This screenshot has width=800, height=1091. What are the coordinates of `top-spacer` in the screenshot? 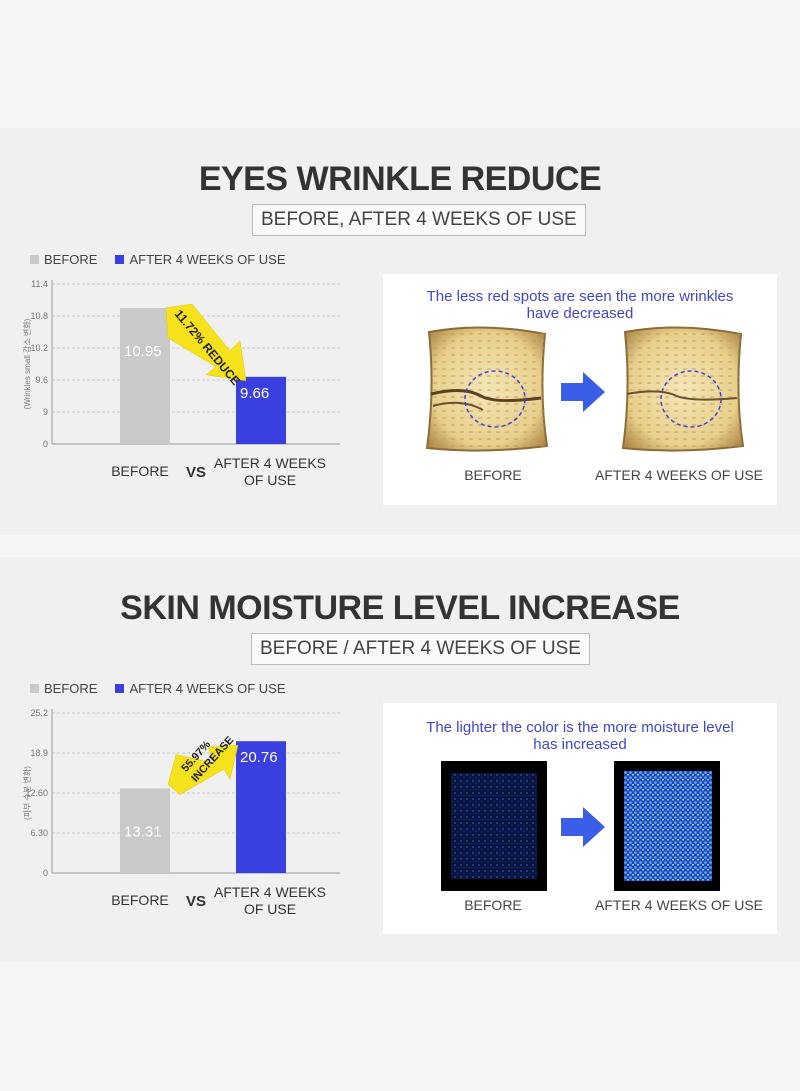 It's located at (400, 64).